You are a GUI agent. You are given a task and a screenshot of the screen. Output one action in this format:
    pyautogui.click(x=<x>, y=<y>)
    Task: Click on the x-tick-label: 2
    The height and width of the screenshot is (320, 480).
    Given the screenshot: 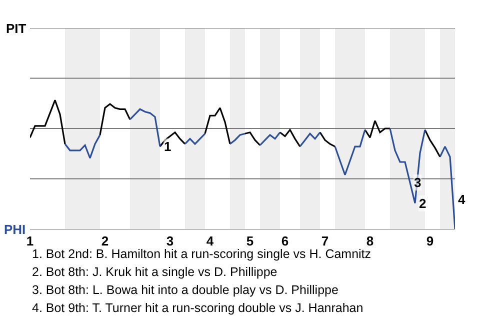 What is the action you would take?
    pyautogui.click(x=105, y=241)
    